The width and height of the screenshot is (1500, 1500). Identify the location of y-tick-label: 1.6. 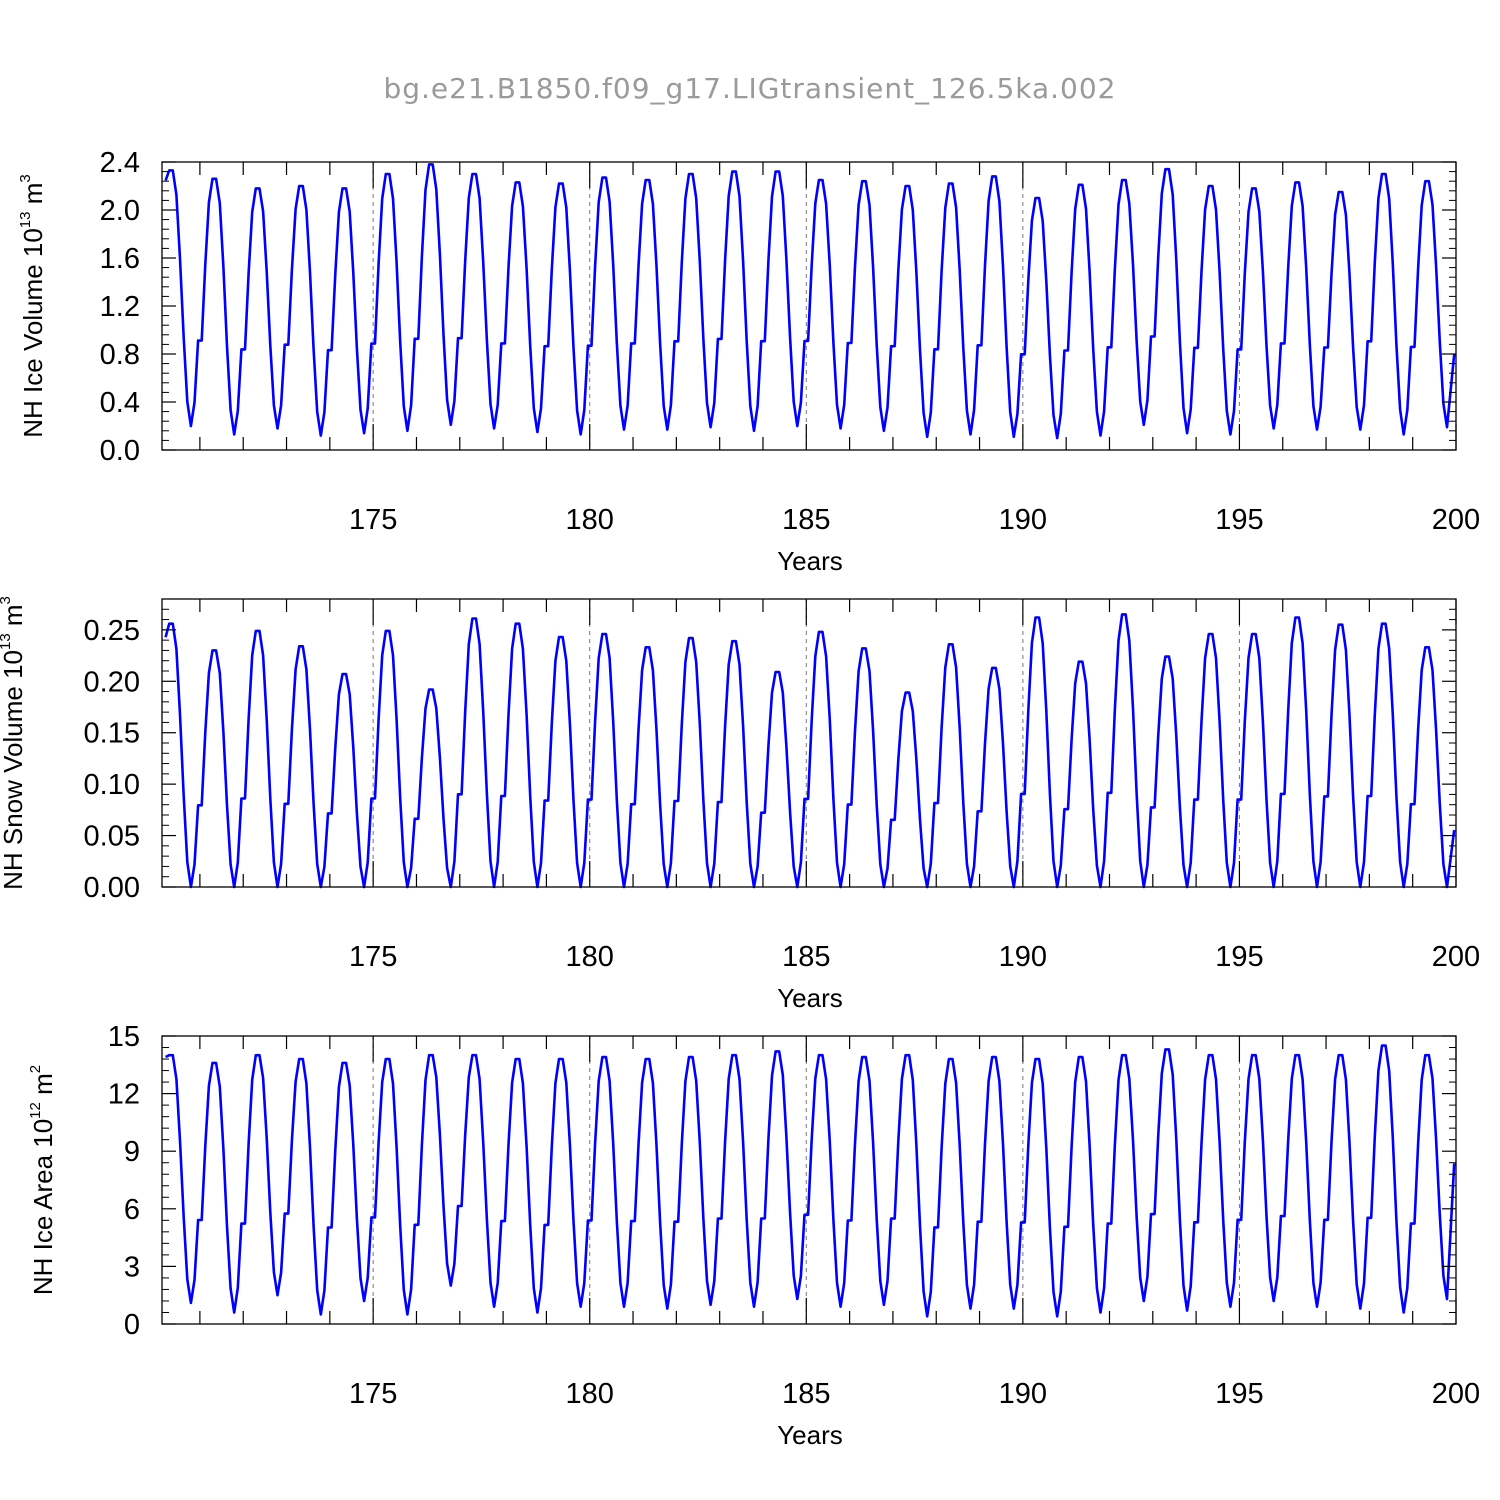
(120, 259).